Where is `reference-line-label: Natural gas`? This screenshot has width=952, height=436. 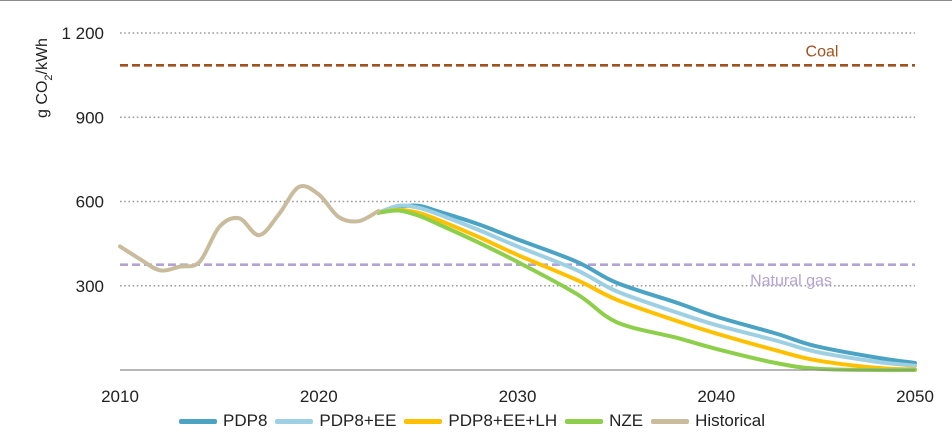
reference-line-label: Natural gas is located at coordinates (791, 281).